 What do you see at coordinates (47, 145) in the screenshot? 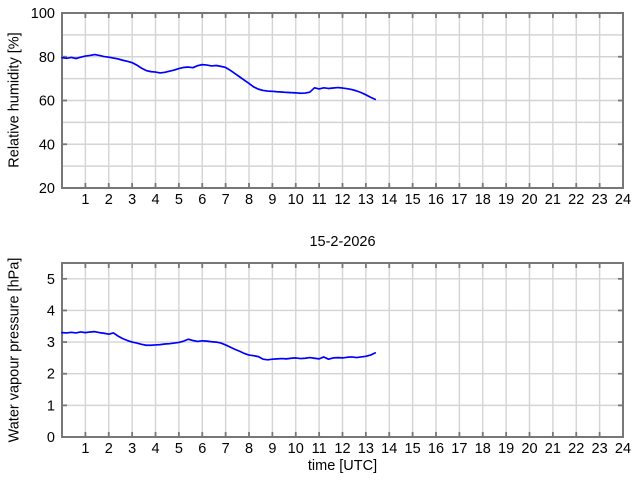
I see `y-tick-label: 40` at bounding box center [47, 145].